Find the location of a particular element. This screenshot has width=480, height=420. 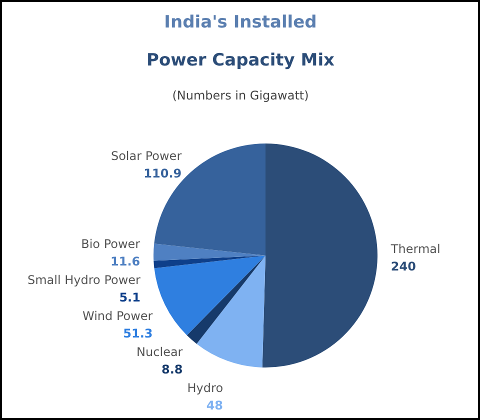

chart-subtitle: (Numbers in Gigawatt) is located at coordinates (240, 95).